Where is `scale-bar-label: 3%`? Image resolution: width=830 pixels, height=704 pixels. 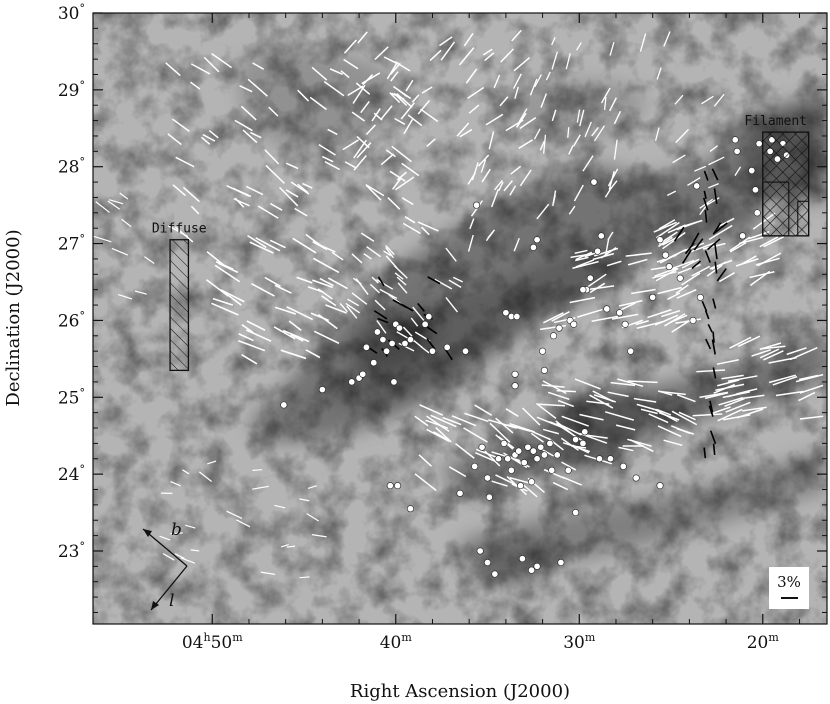 scale-bar-label: 3% is located at coordinates (789, 582).